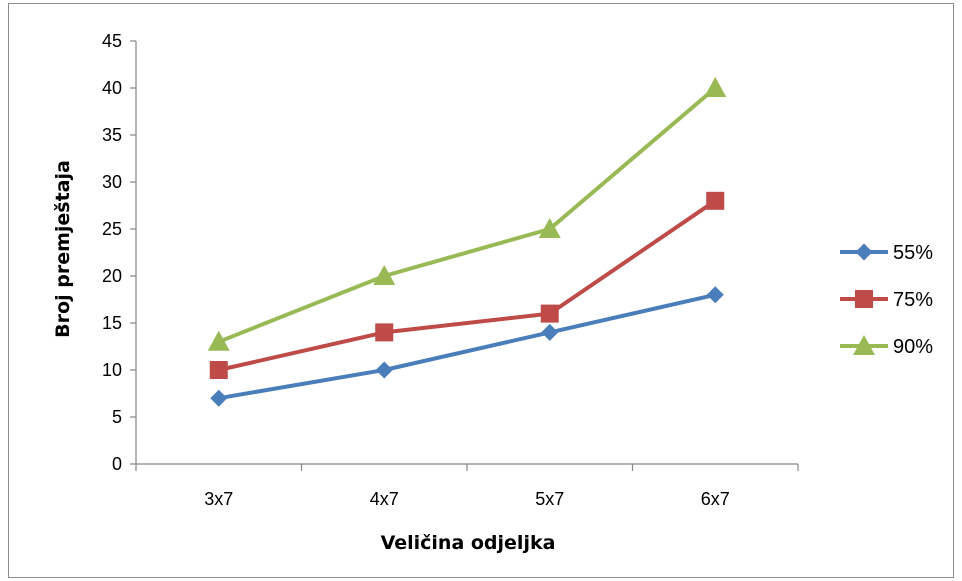 This screenshot has height=581, width=962. I want to click on x-axis-title: Veličina odjeljka, so click(468, 543).